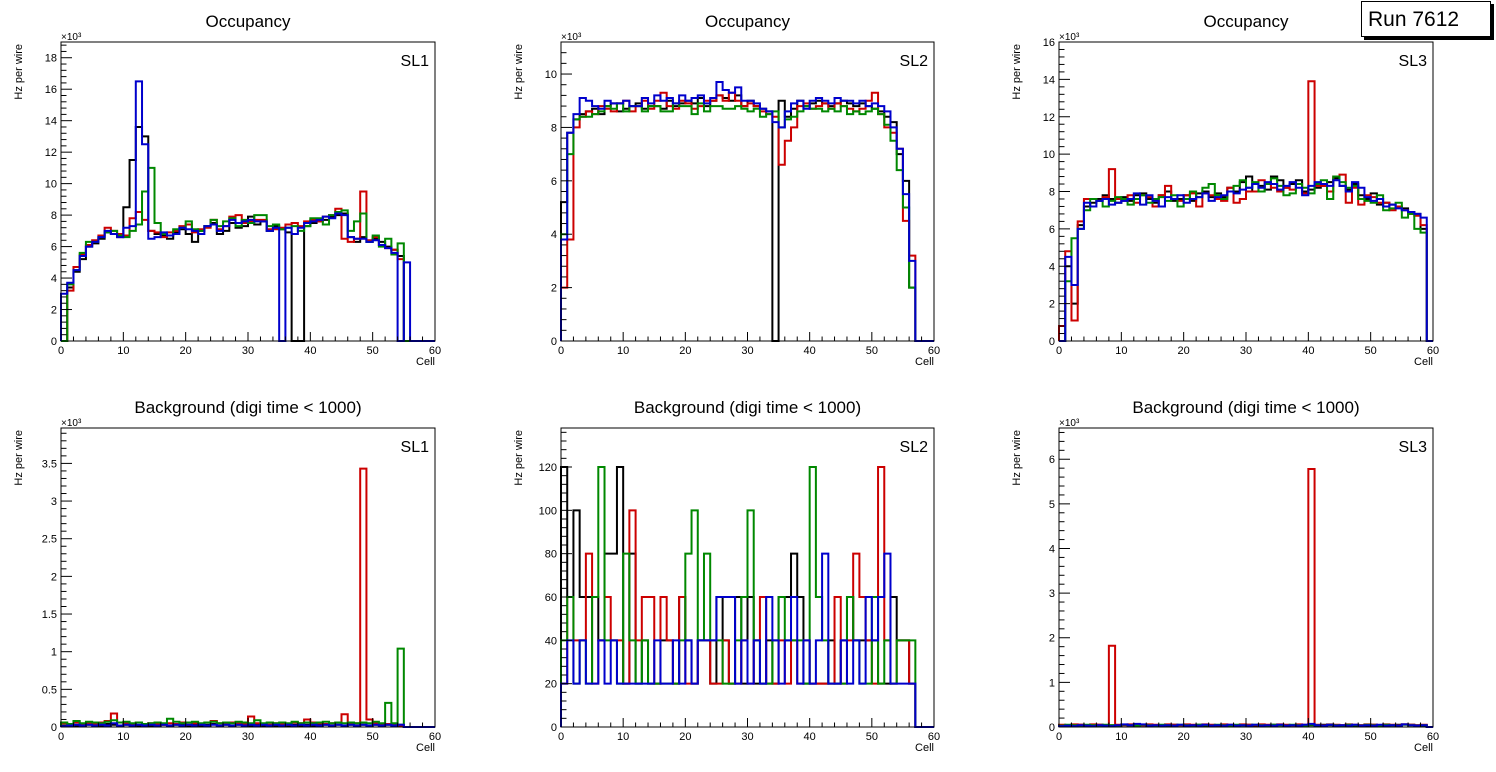 The height and width of the screenshot is (772, 1496). Describe the element at coordinates (551, 685) in the screenshot. I see `y-tick-label: 20` at that location.